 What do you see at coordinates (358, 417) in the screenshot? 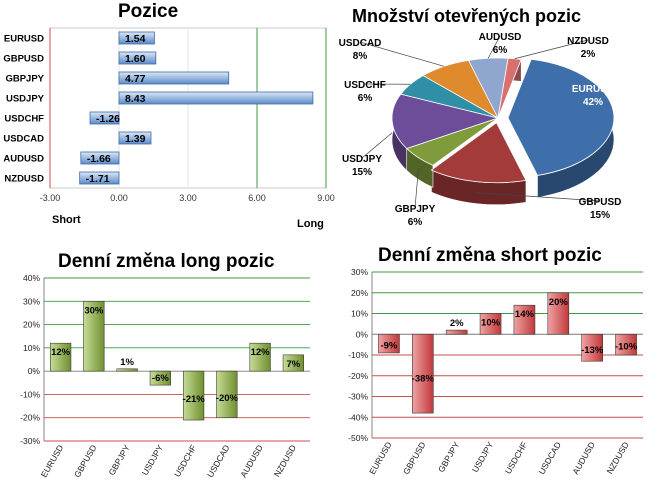
I see `y-tick-label: -40%` at bounding box center [358, 417].